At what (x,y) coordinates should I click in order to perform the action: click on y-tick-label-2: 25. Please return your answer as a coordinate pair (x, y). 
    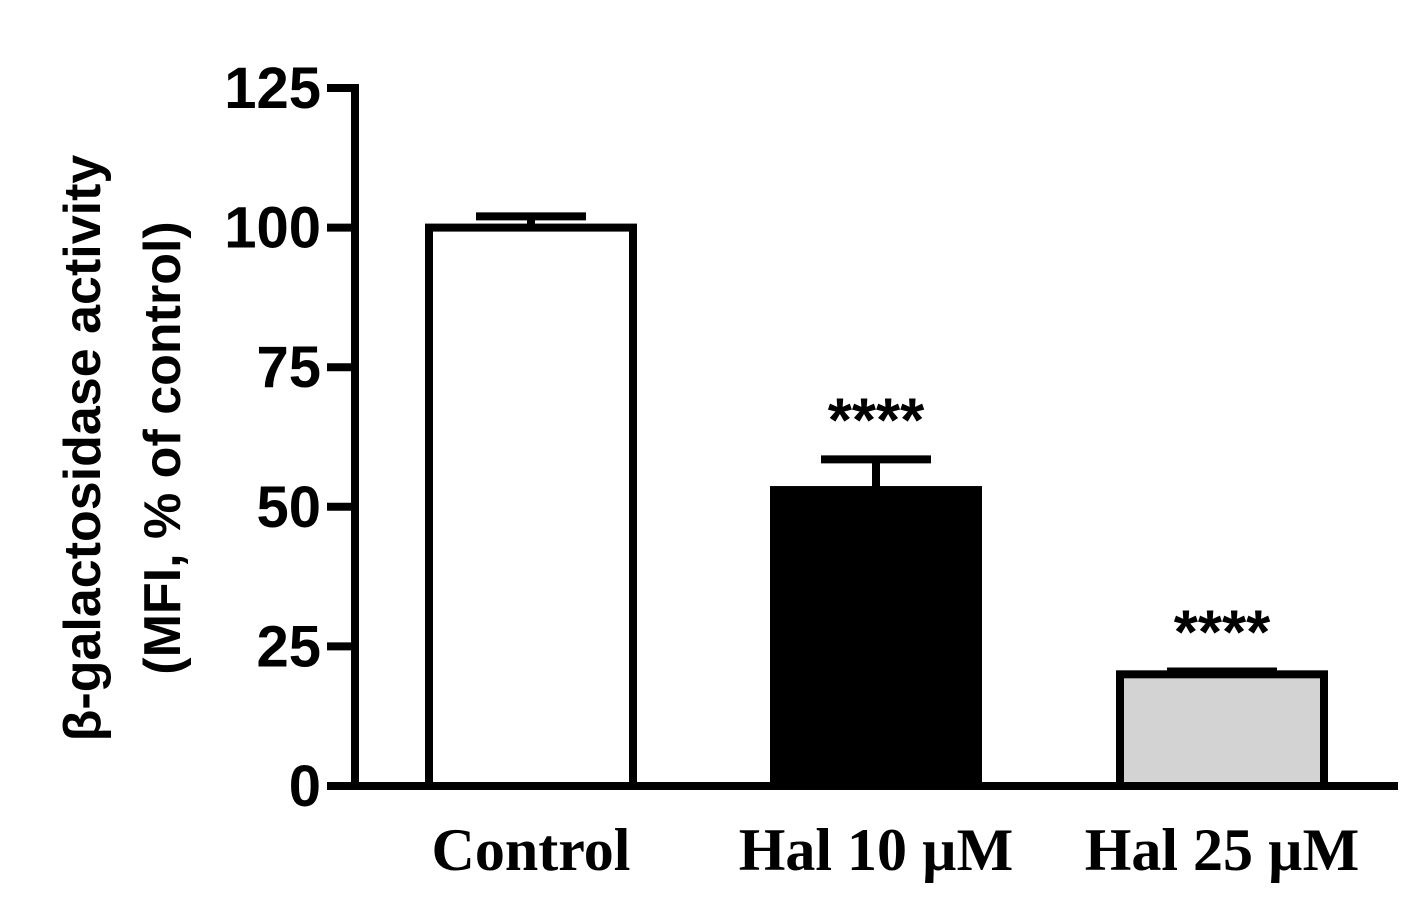
    Looking at the image, I should click on (288, 646).